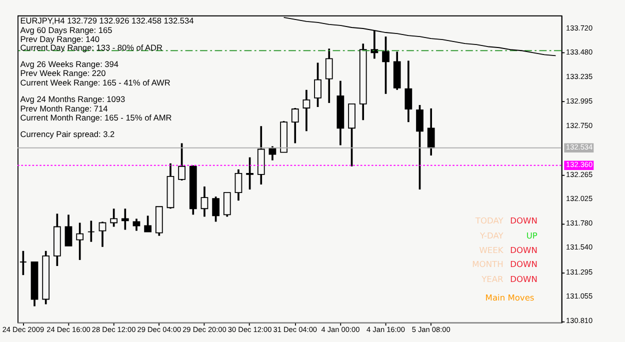 This screenshot has height=342, width=625. I want to click on annotation: Y-DAY, so click(491, 235).